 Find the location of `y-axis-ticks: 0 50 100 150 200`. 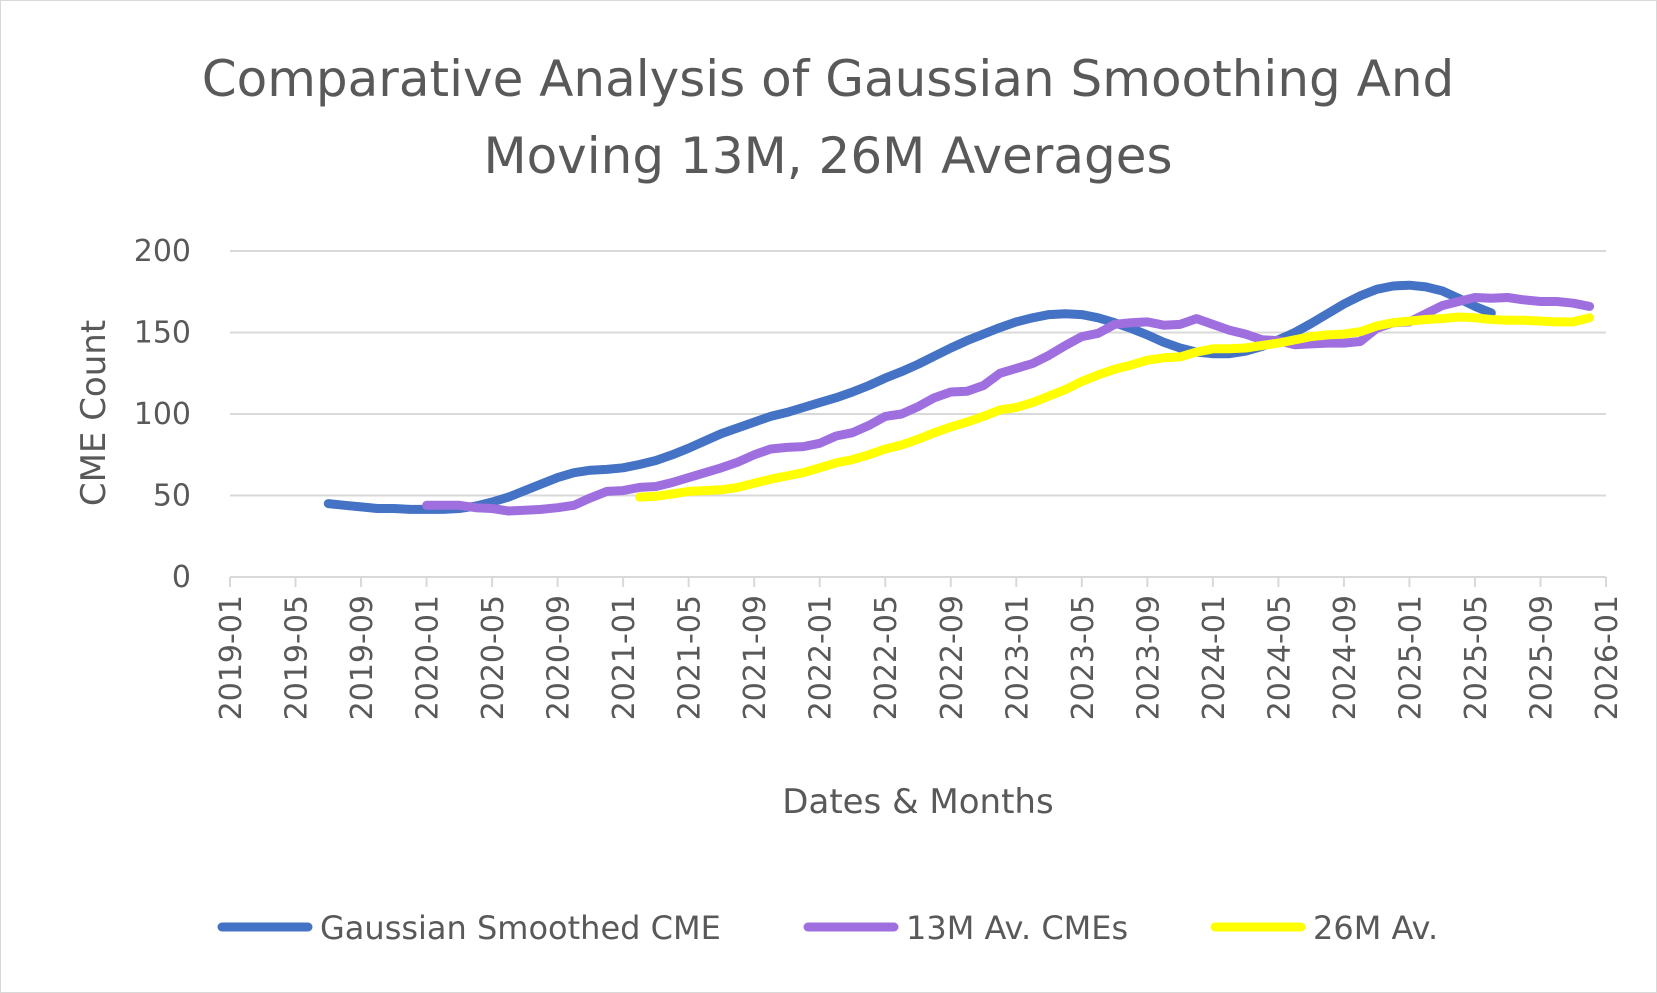

y-axis-ticks: 0 50 100 150 200 is located at coordinates (162, 414).